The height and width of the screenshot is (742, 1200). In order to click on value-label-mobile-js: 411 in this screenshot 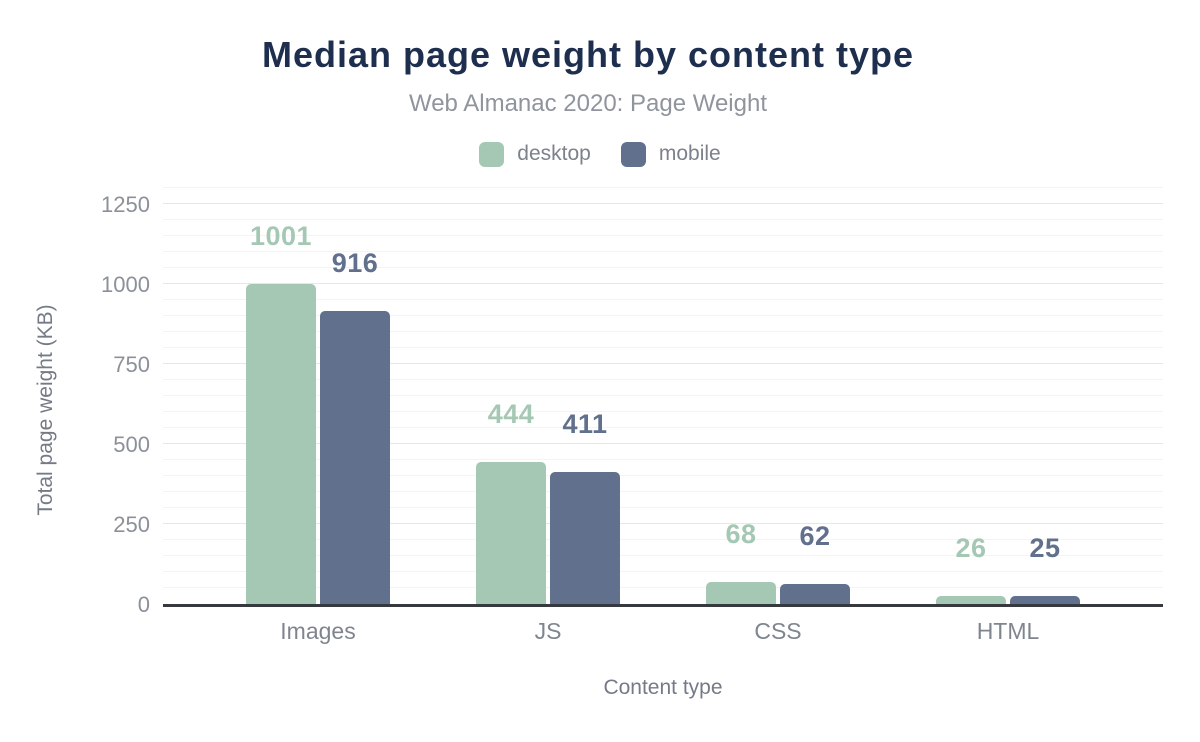, I will do `click(585, 424)`.